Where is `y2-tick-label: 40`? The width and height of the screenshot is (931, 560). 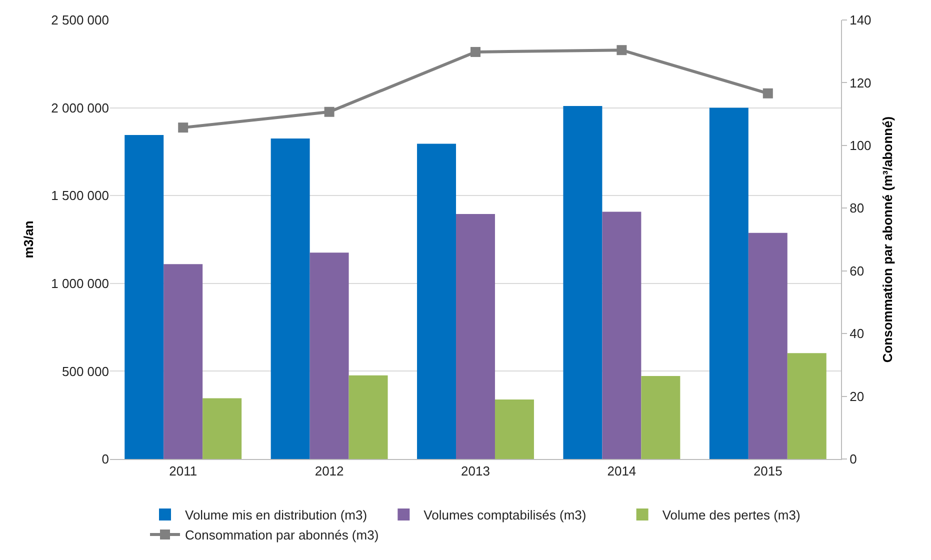 y2-tick-label: 40 is located at coordinates (857, 334).